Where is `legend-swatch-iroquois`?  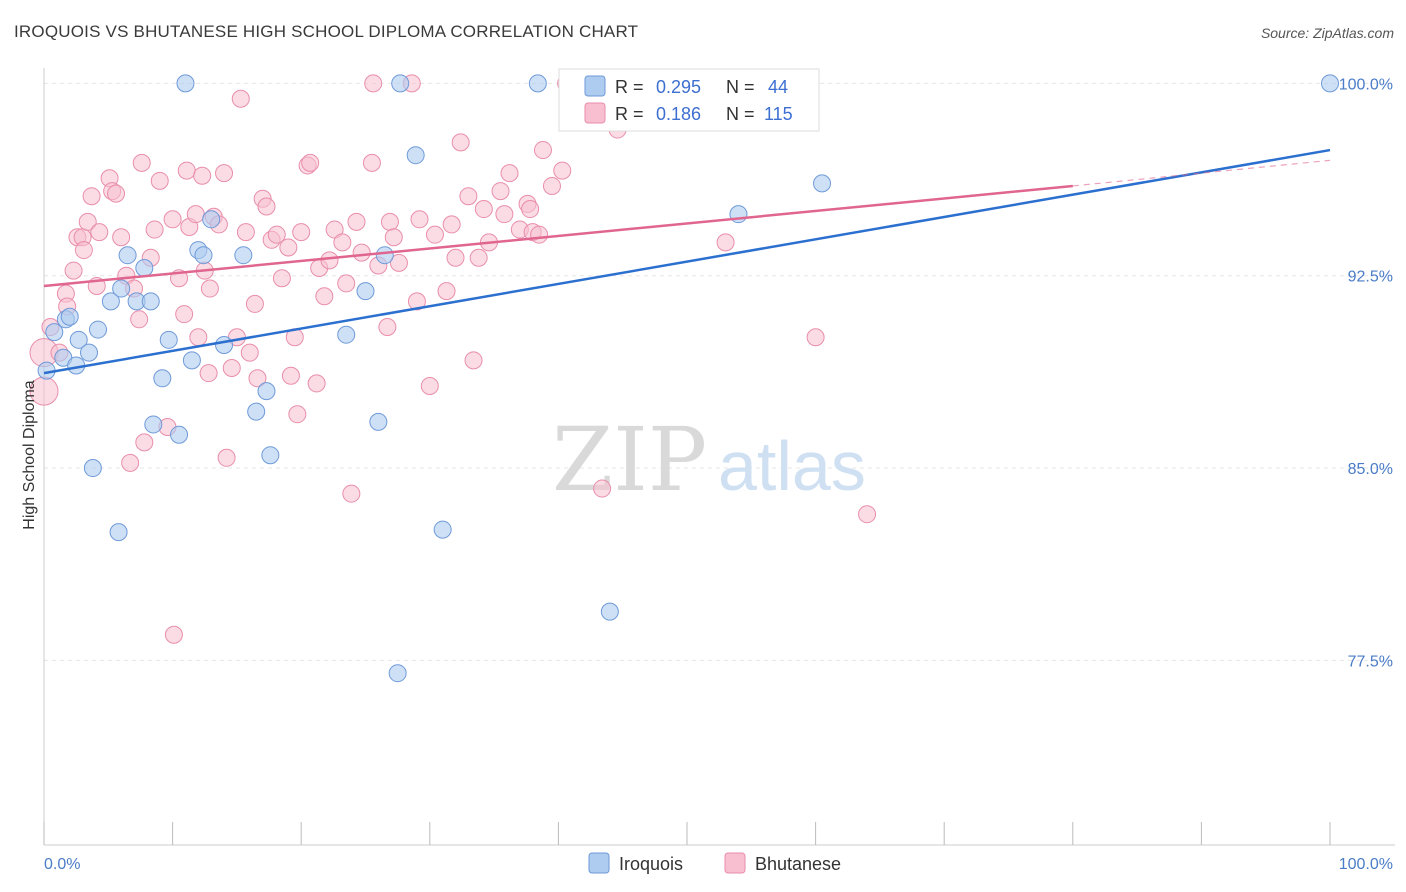 legend-swatch-iroquois is located at coordinates (595, 86).